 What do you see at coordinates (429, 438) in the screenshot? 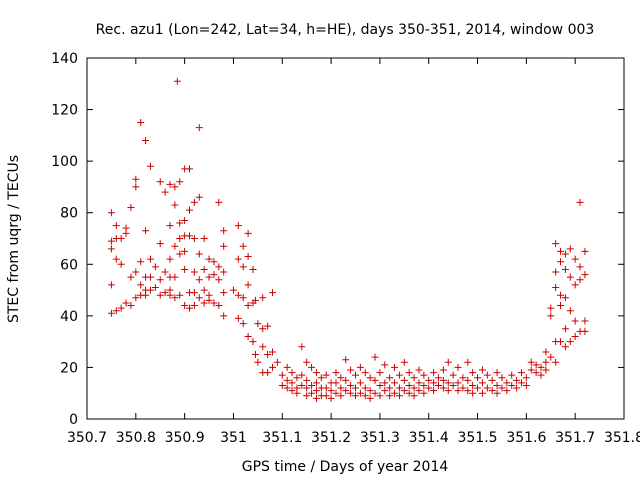
I see `x-tick-label: 351.4` at bounding box center [429, 438].